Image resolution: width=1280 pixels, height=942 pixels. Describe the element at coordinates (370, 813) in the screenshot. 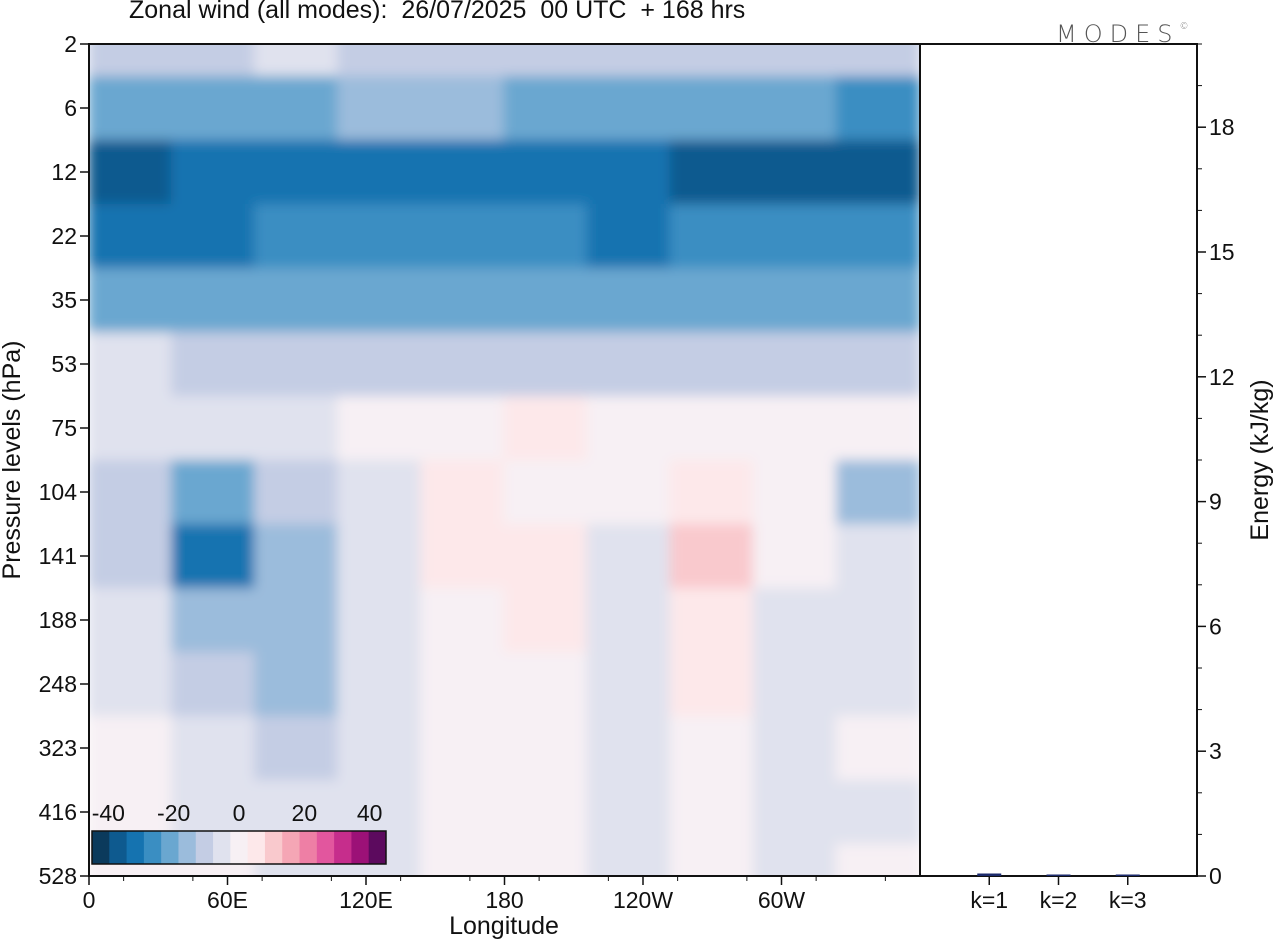

I see `colorbar-tick-label: 40` at that location.